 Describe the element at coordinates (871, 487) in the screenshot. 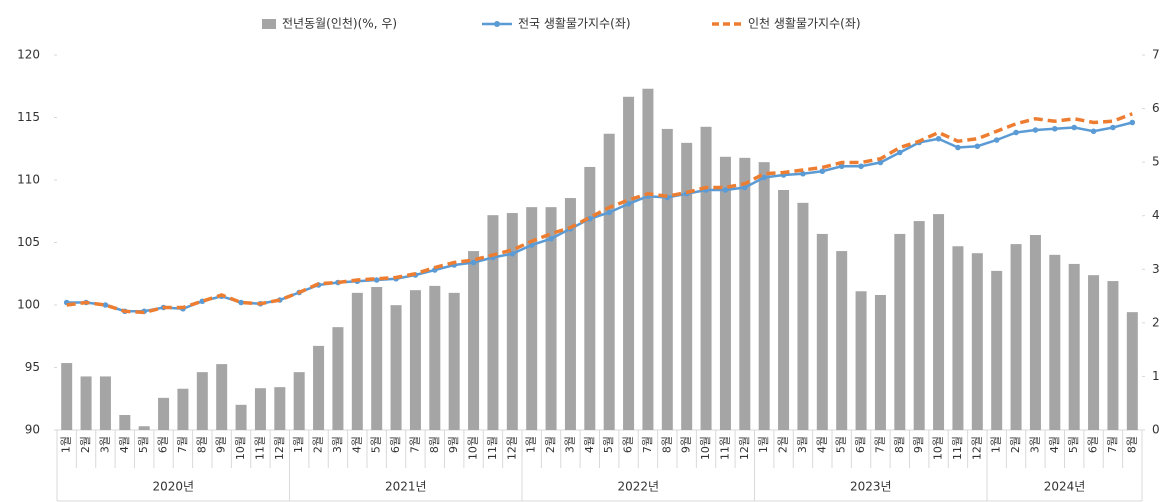

I see `group-label: 2023년` at that location.